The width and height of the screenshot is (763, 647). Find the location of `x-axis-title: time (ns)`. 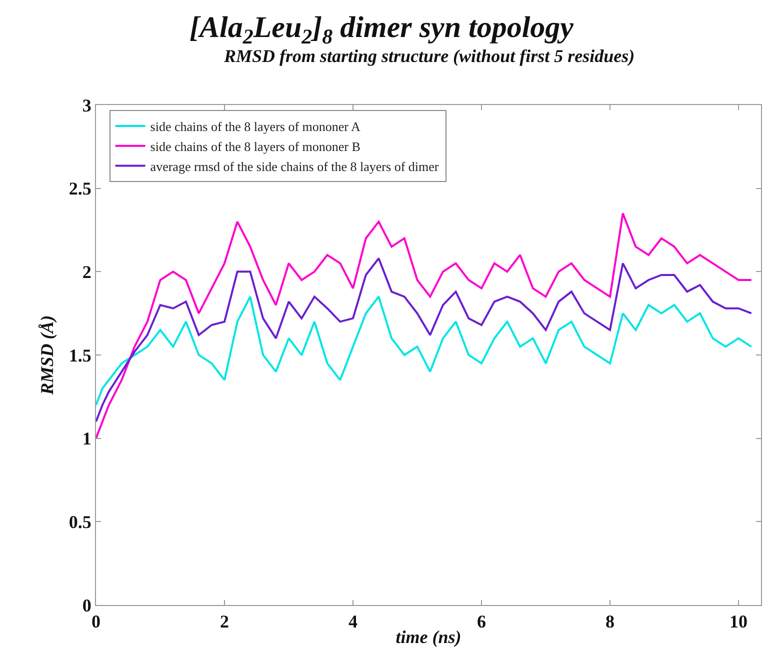

x-axis-title: time (ns) is located at coordinates (429, 637).